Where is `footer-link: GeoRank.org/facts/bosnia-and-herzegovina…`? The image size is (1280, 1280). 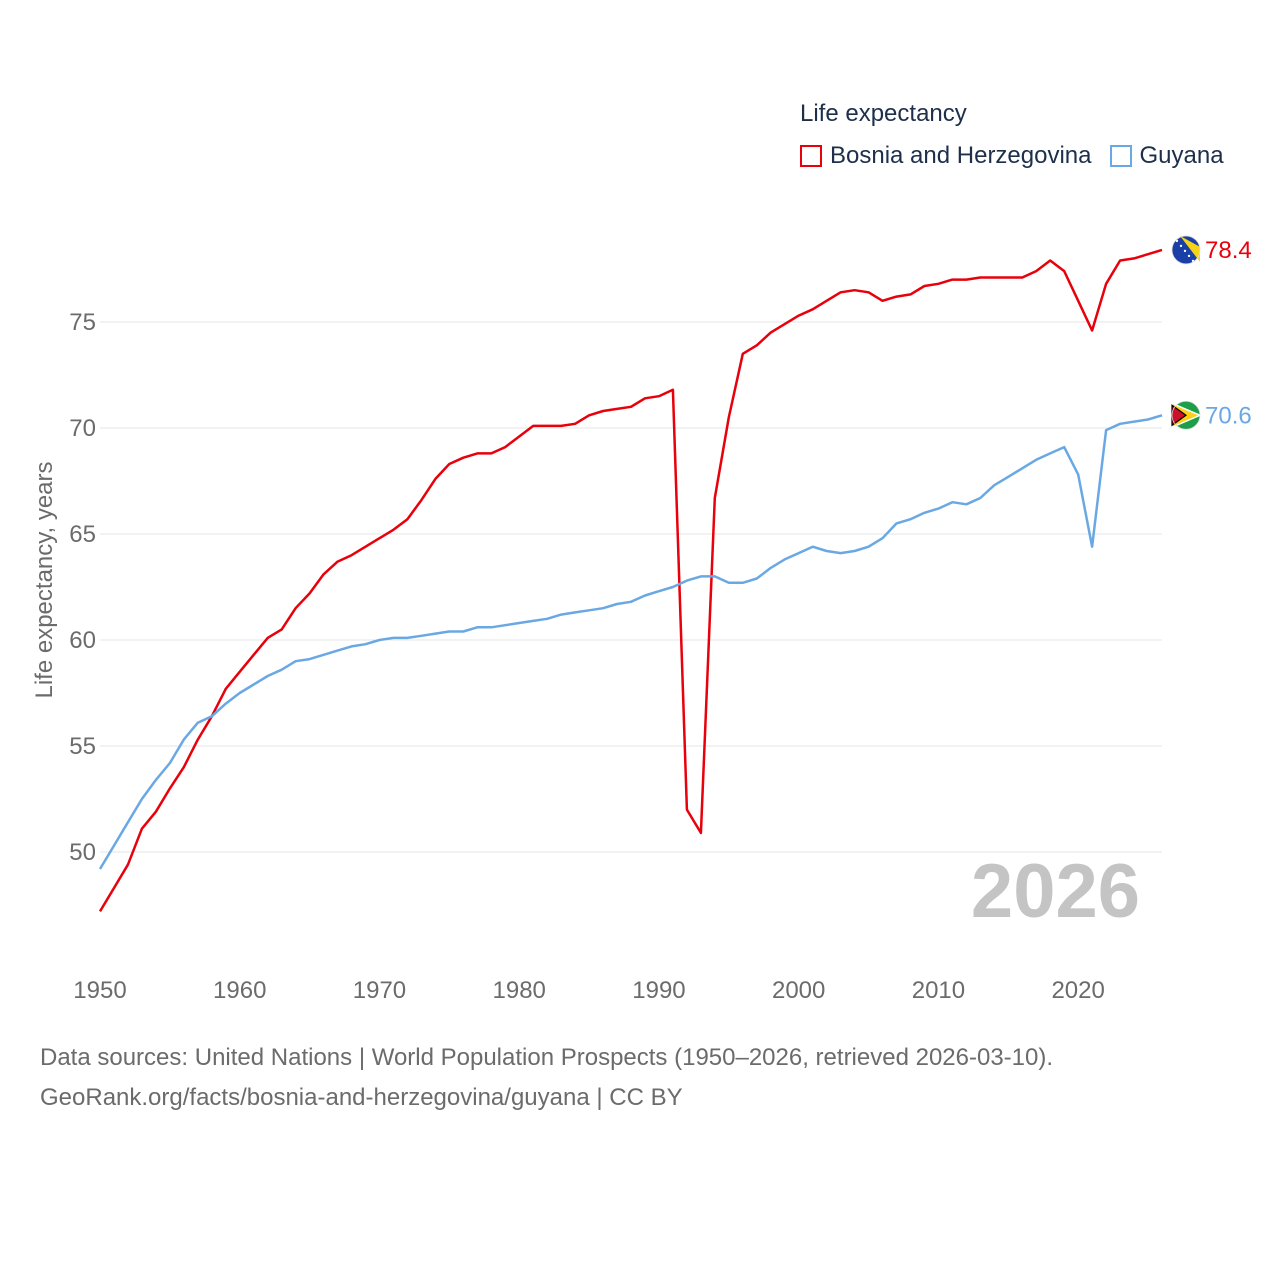 footer-link: GeoRank.org/facts/bosnia-and-herzegovina… is located at coordinates (361, 1097).